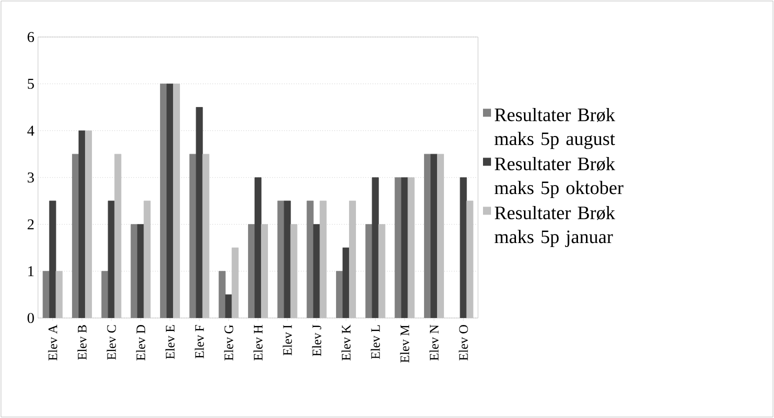 This screenshot has height=418, width=774. I want to click on y-tick-label: 2, so click(31, 224).